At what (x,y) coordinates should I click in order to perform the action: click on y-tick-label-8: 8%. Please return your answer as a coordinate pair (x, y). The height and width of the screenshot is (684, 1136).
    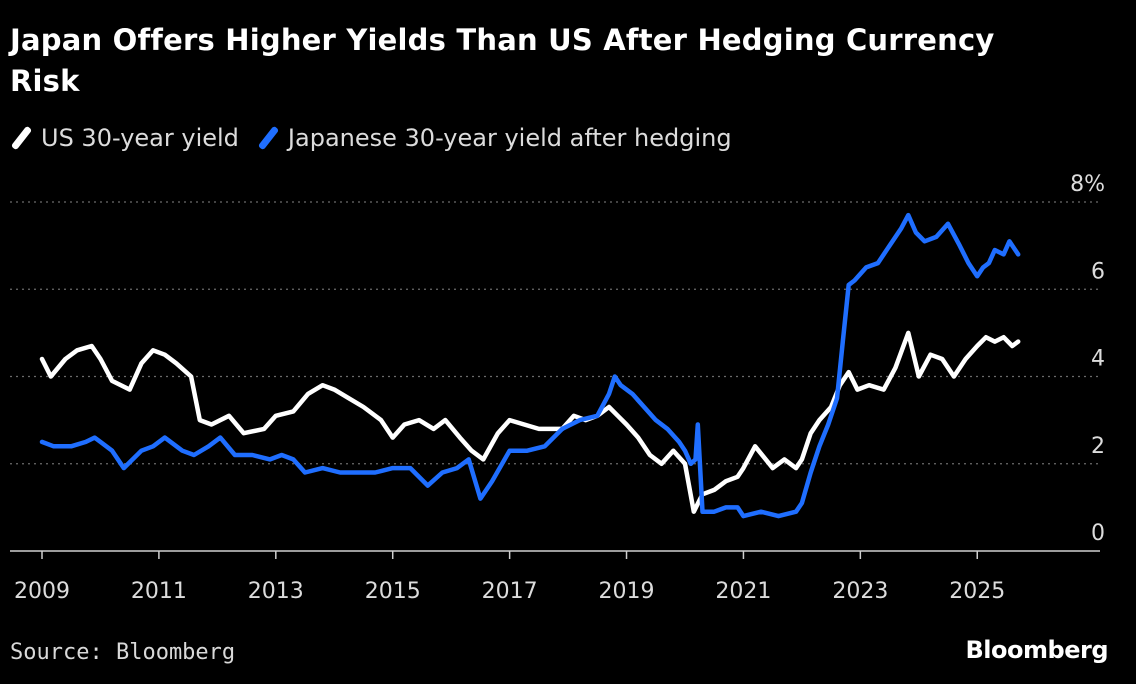
    Looking at the image, I should click on (1087, 184).